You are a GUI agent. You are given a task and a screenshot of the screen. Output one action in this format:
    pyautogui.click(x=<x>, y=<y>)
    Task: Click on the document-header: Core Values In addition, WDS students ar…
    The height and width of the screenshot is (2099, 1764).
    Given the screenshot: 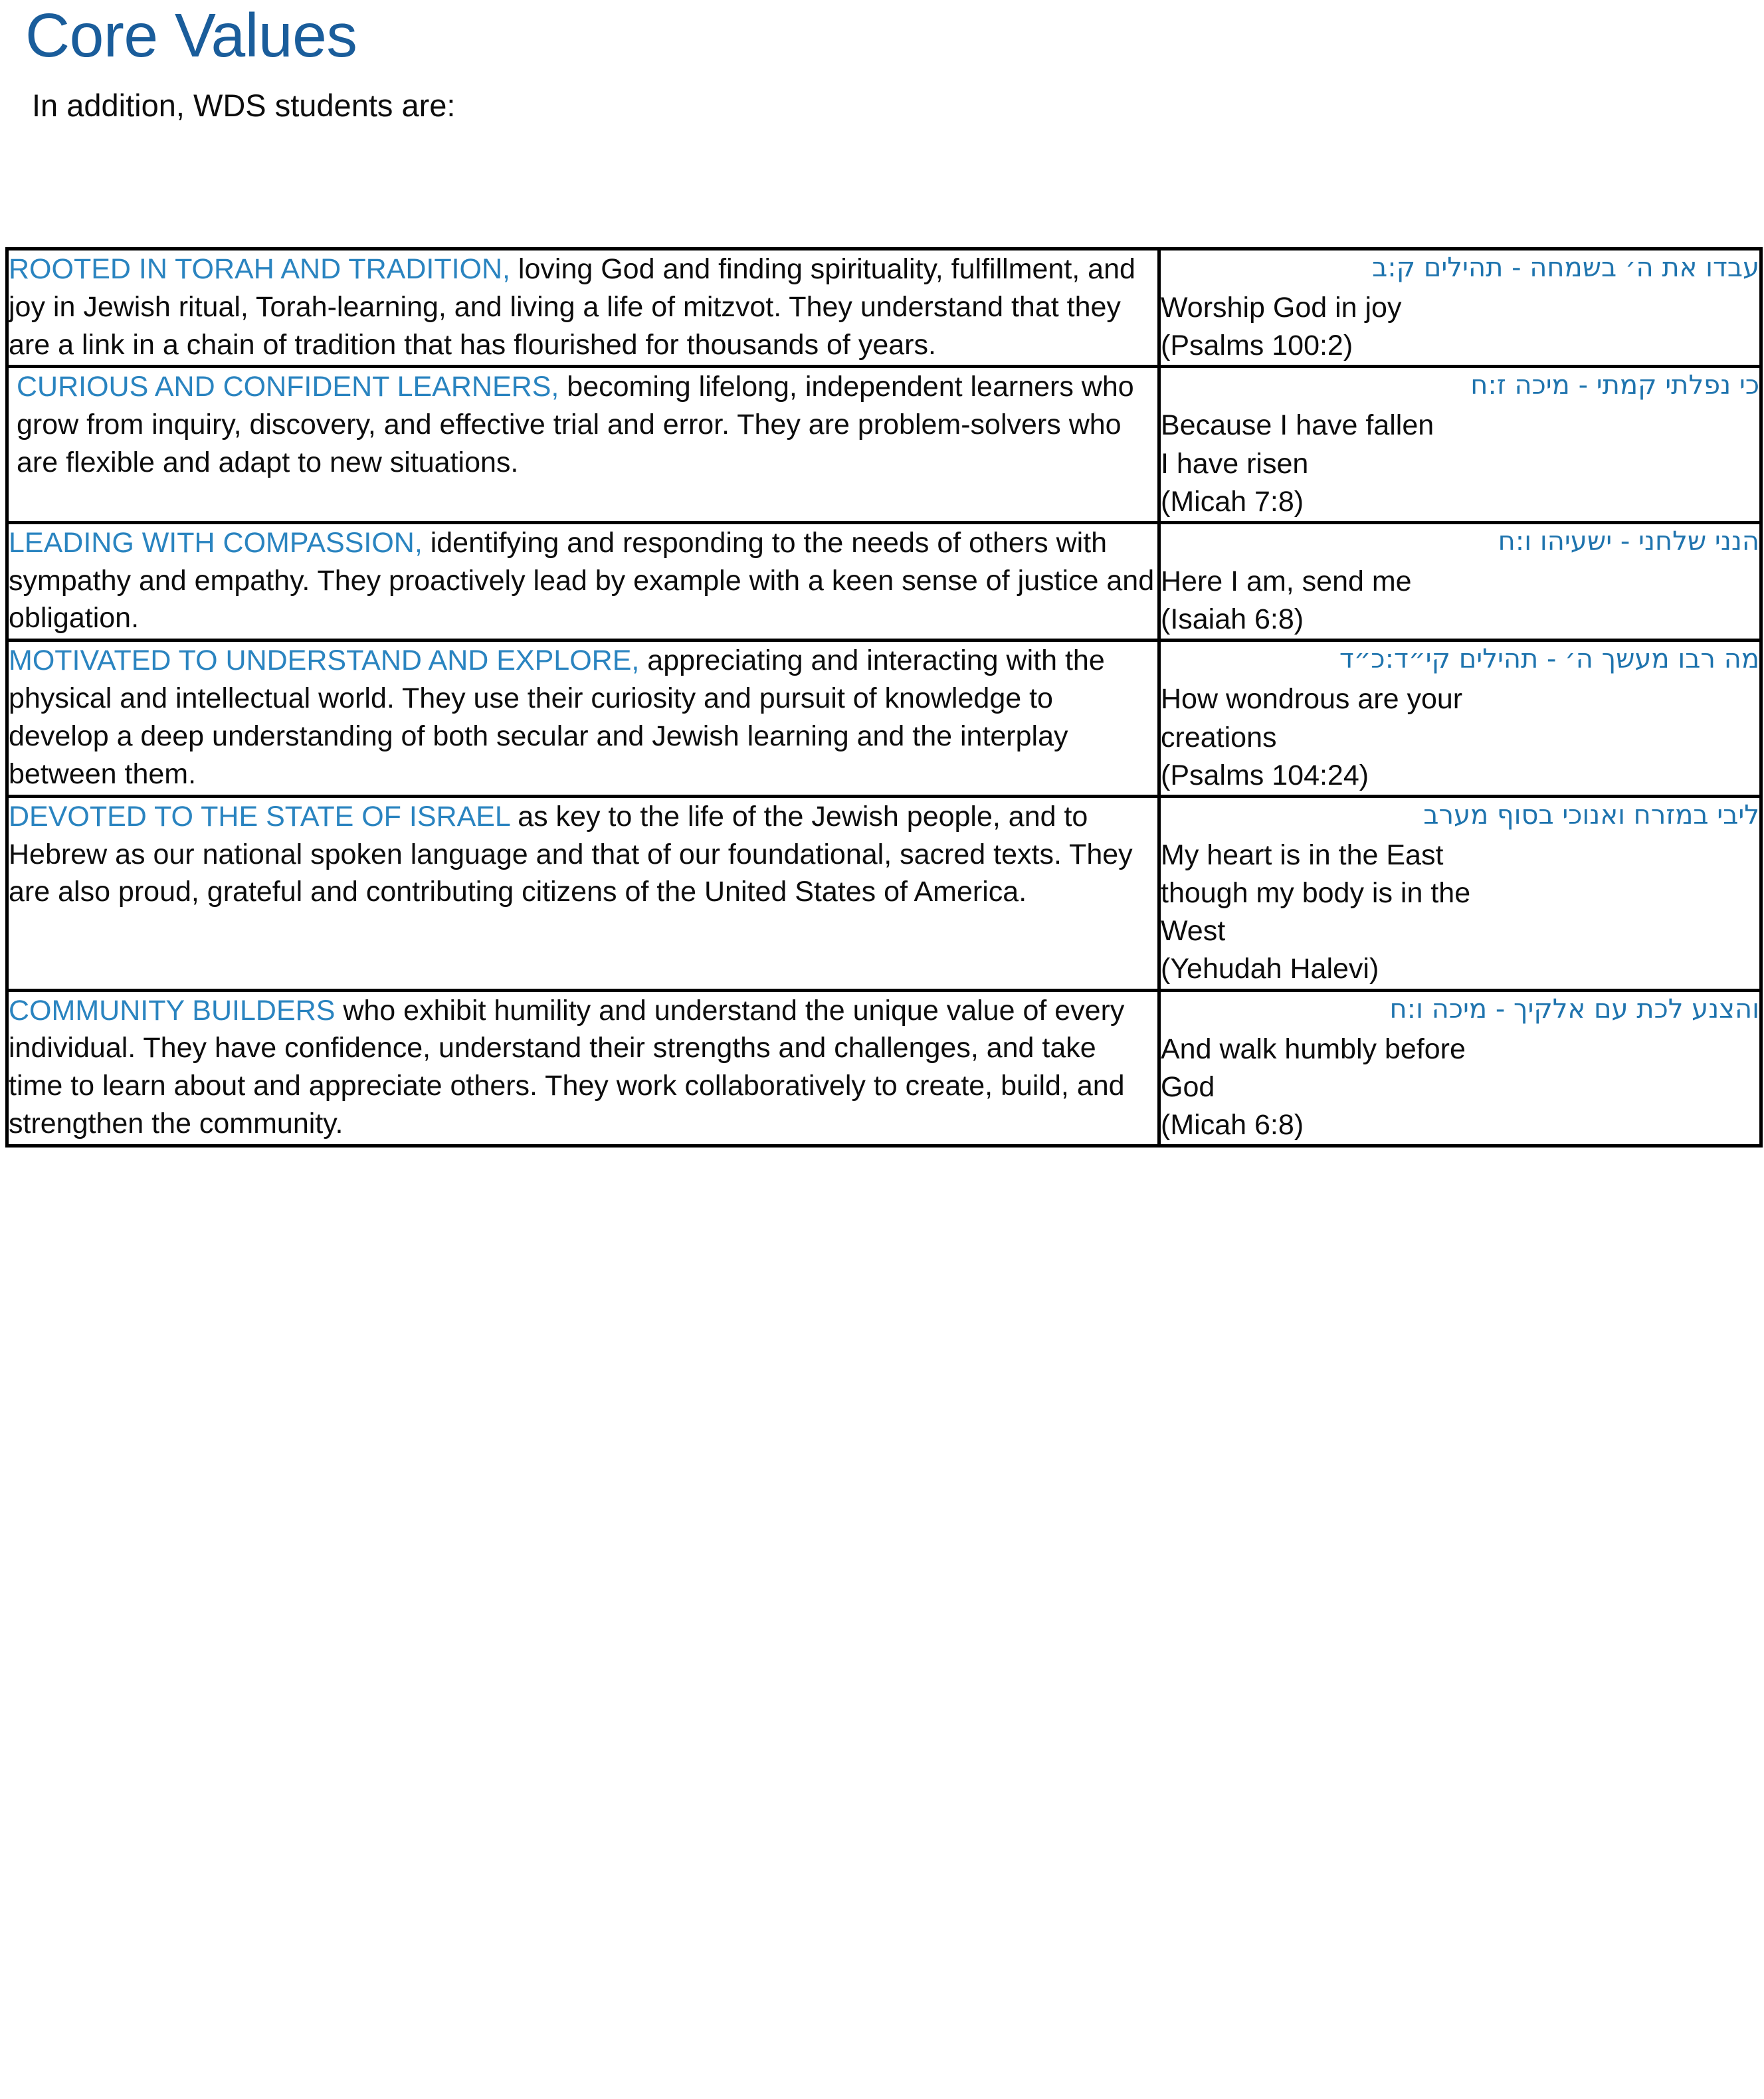 What is the action you would take?
    pyautogui.click(x=882, y=62)
    